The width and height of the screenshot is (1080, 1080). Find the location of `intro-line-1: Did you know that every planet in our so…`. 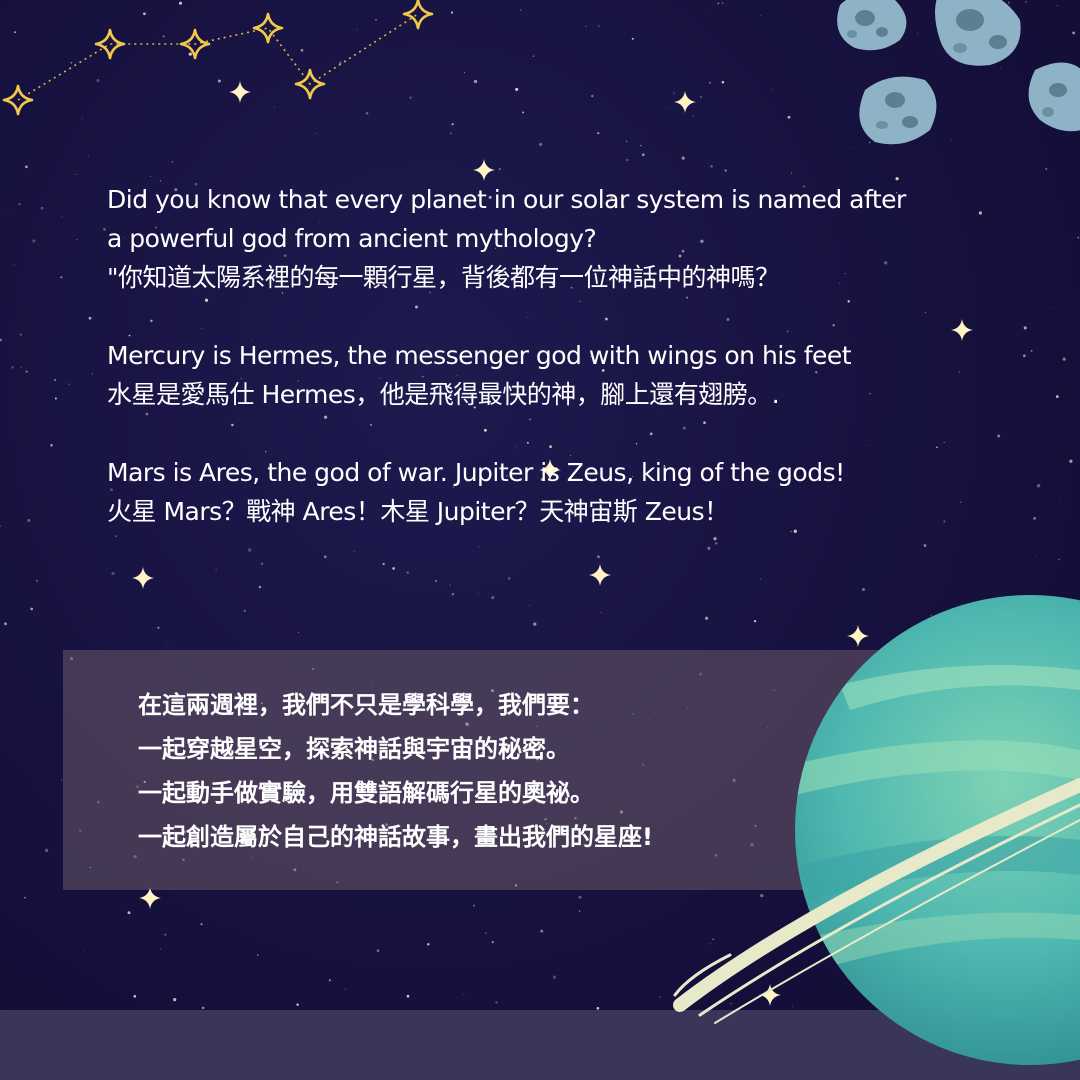

intro-line-1: Did you know that every planet in our so… is located at coordinates (506, 199).